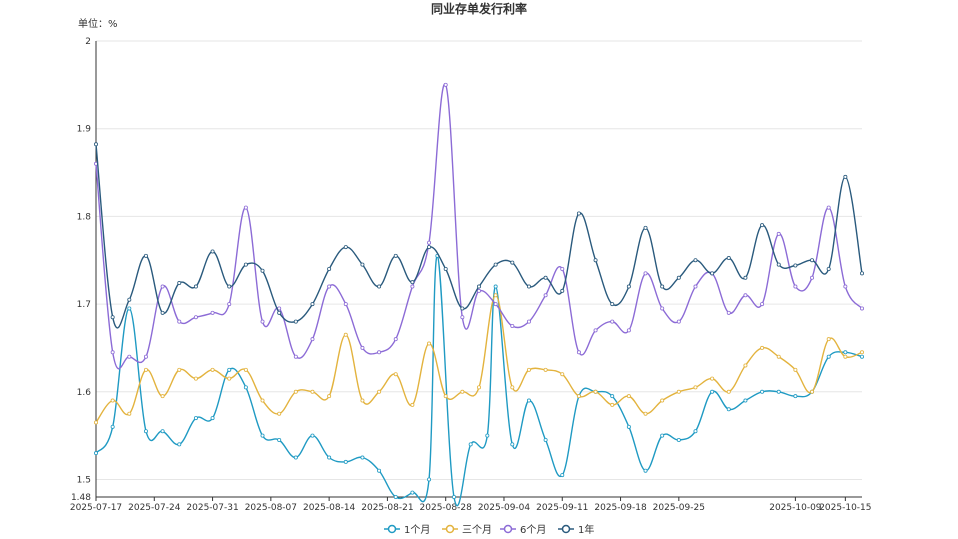 This screenshot has width=958, height=539. I want to click on x-tick-label: 2025-08-07, so click(271, 508).